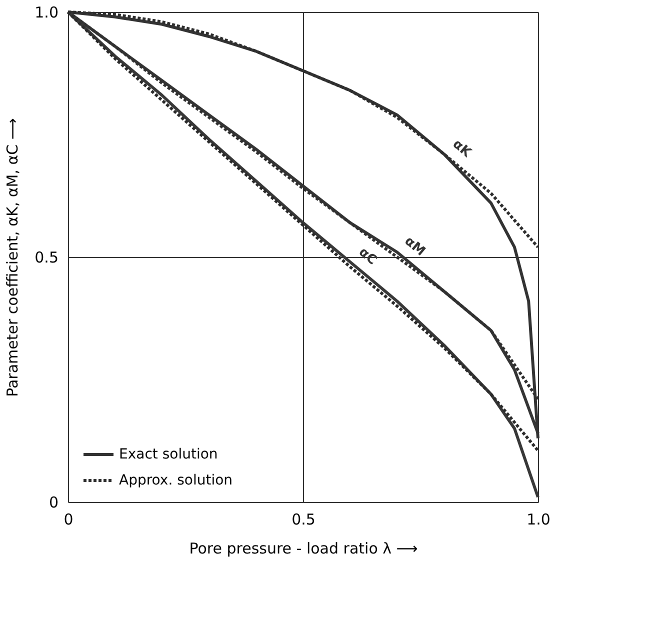 This screenshot has width=647, height=617. What do you see at coordinates (53, 503) in the screenshot?
I see `y-tick-label: 0` at bounding box center [53, 503].